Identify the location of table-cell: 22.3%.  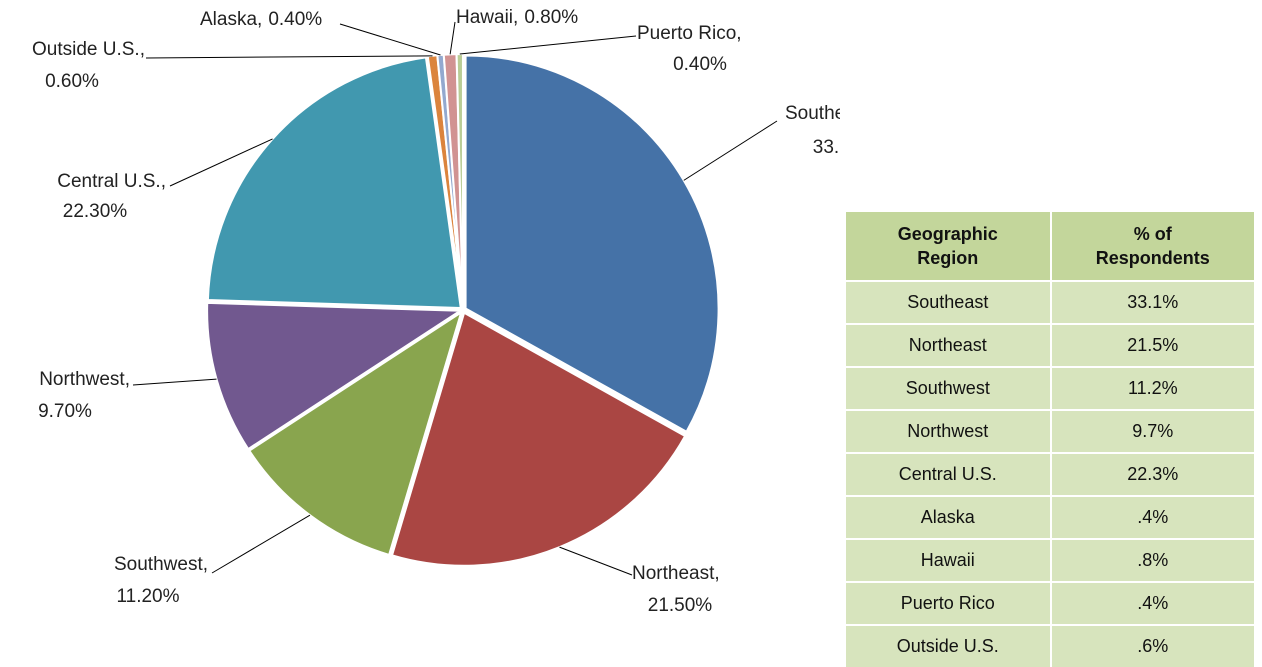
(1153, 474).